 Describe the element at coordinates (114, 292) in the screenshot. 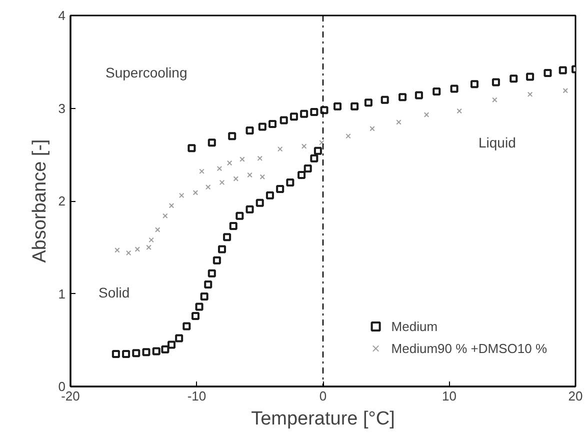

I see `annotation: Solid` at that location.